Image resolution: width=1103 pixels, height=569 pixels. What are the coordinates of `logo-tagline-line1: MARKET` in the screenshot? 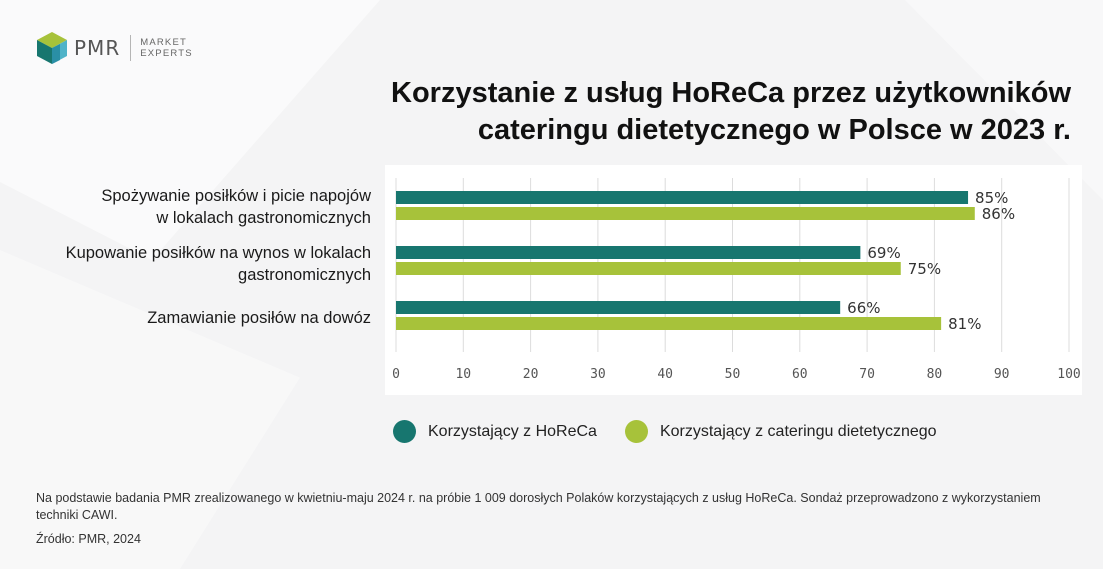 It's located at (164, 42).